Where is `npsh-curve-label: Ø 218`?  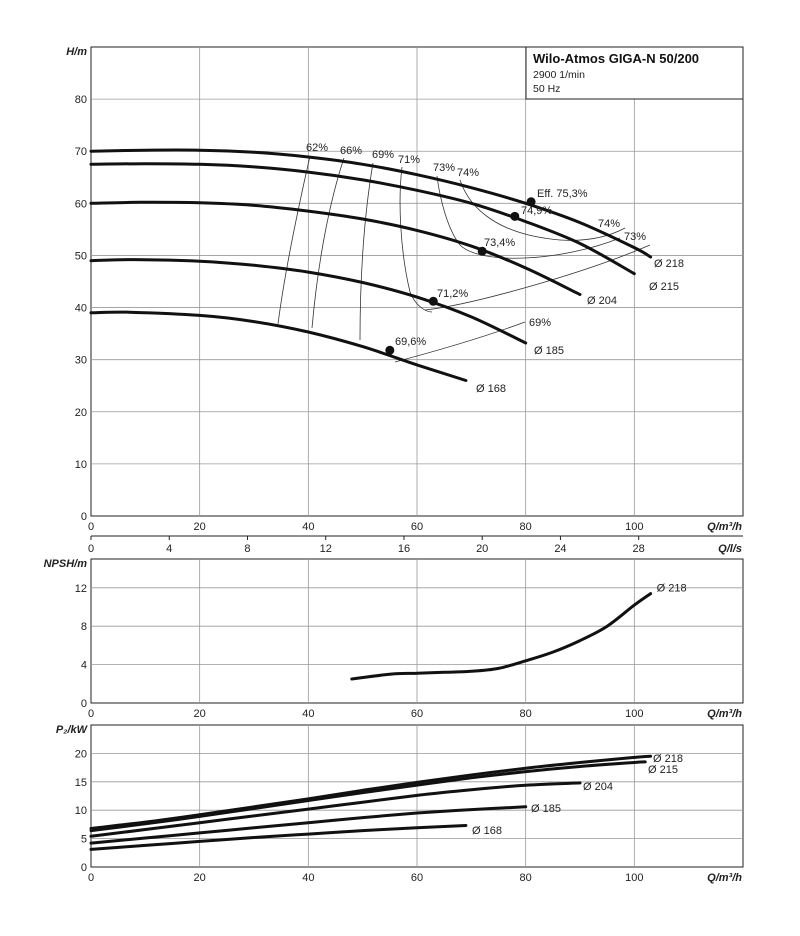
npsh-curve-label: Ø 218 is located at coordinates (672, 589).